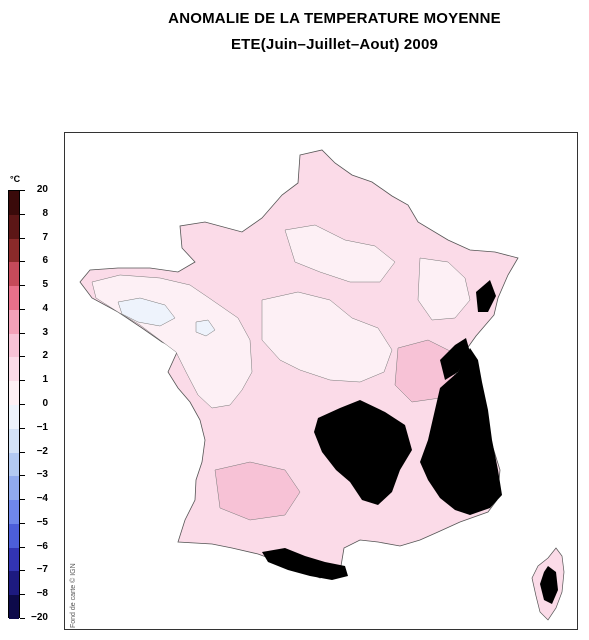 Image resolution: width=589 pixels, height=640 pixels. What do you see at coordinates (42, 427) in the screenshot?
I see `legend-tick-label: −1` at bounding box center [42, 427].